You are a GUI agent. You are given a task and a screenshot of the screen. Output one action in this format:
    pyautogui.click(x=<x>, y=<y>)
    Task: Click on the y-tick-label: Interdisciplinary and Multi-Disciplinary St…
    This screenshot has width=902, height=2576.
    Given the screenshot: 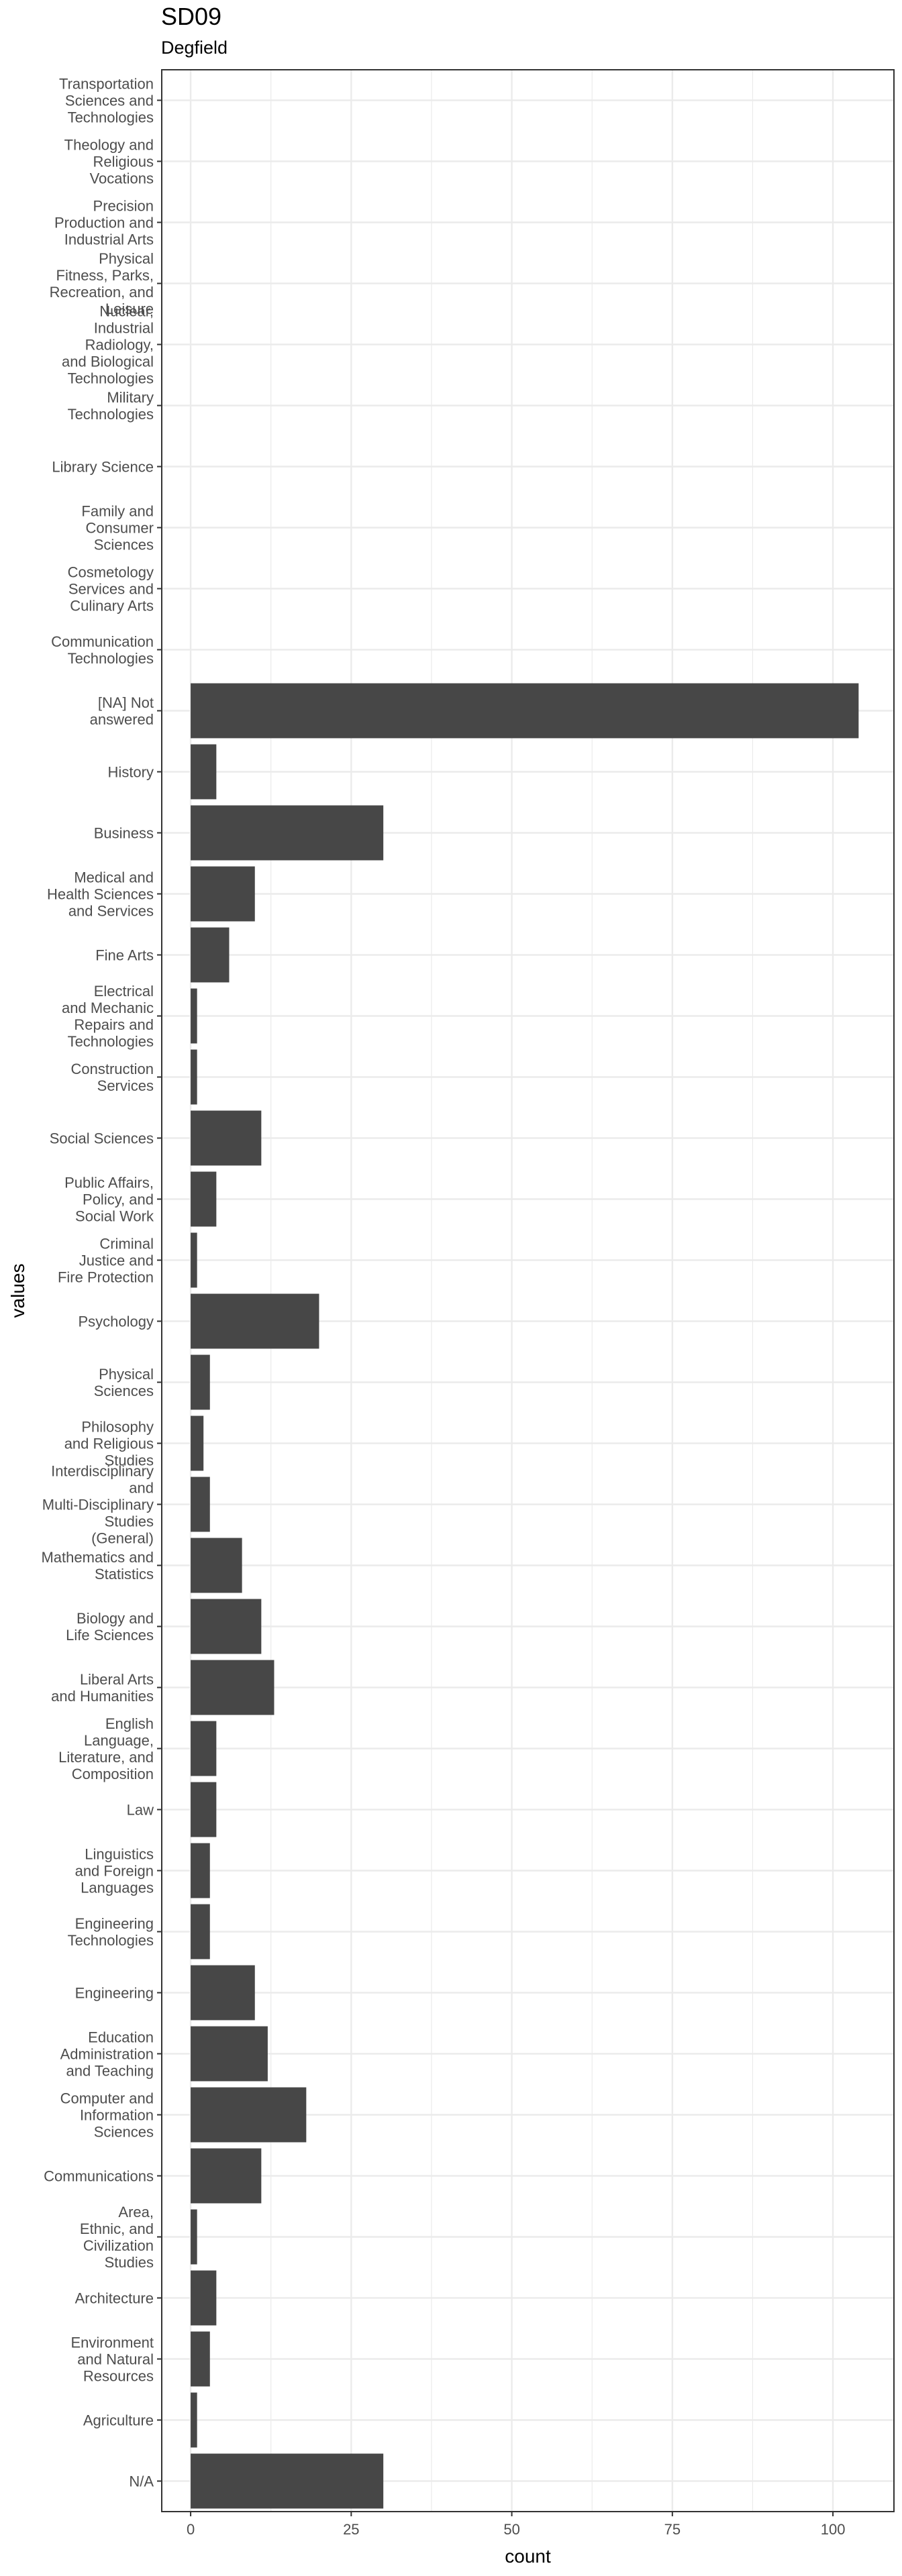 What is the action you would take?
    pyautogui.click(x=98, y=1505)
    